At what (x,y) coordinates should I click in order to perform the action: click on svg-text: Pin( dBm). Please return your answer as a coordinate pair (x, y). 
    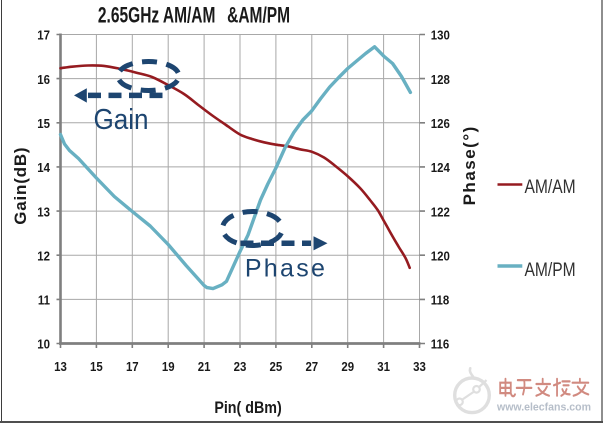
    Looking at the image, I should click on (247, 408).